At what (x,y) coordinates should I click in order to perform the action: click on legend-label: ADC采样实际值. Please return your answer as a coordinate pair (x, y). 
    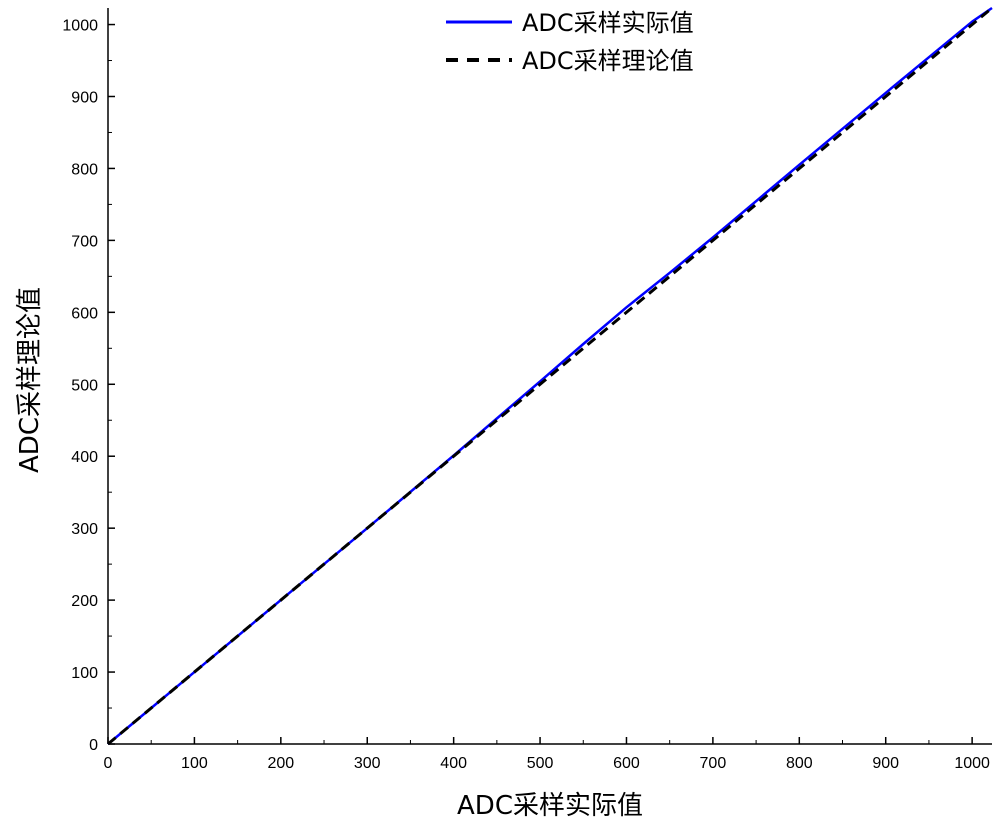
    Looking at the image, I should click on (608, 23).